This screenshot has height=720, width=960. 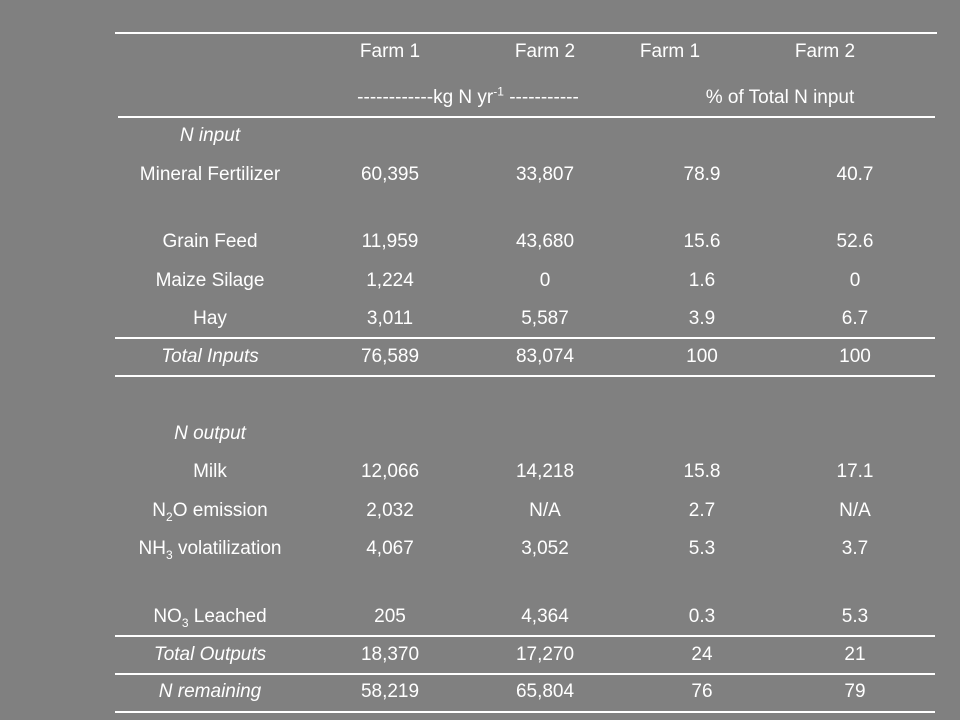 What do you see at coordinates (545, 654) in the screenshot?
I see `cell-value: 17,270` at bounding box center [545, 654].